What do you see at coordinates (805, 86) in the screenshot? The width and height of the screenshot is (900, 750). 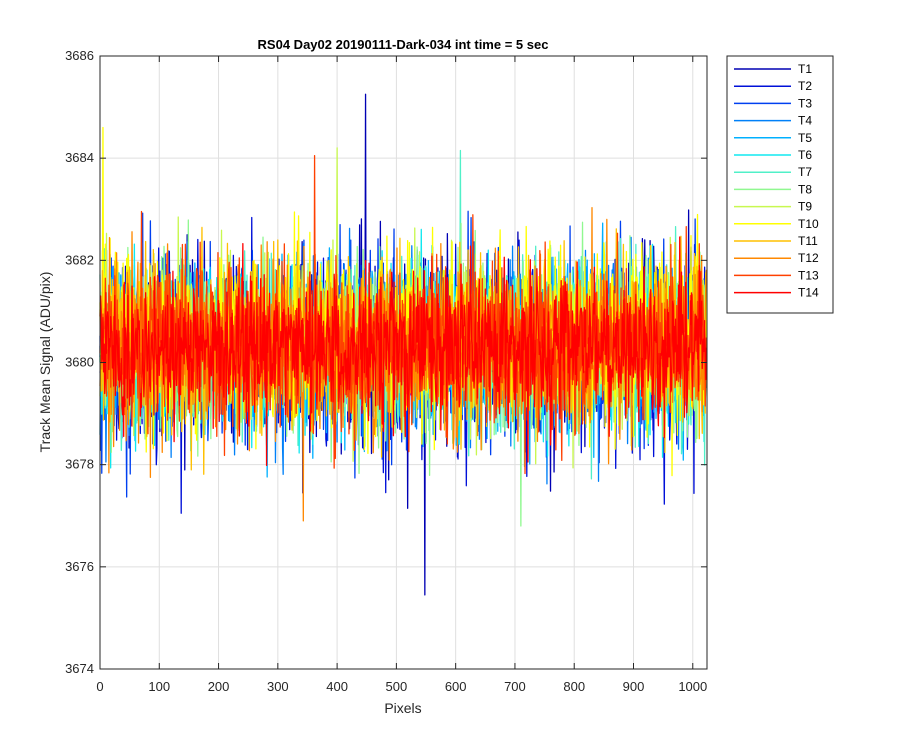 I see `legend-label-t2: T2` at bounding box center [805, 86].